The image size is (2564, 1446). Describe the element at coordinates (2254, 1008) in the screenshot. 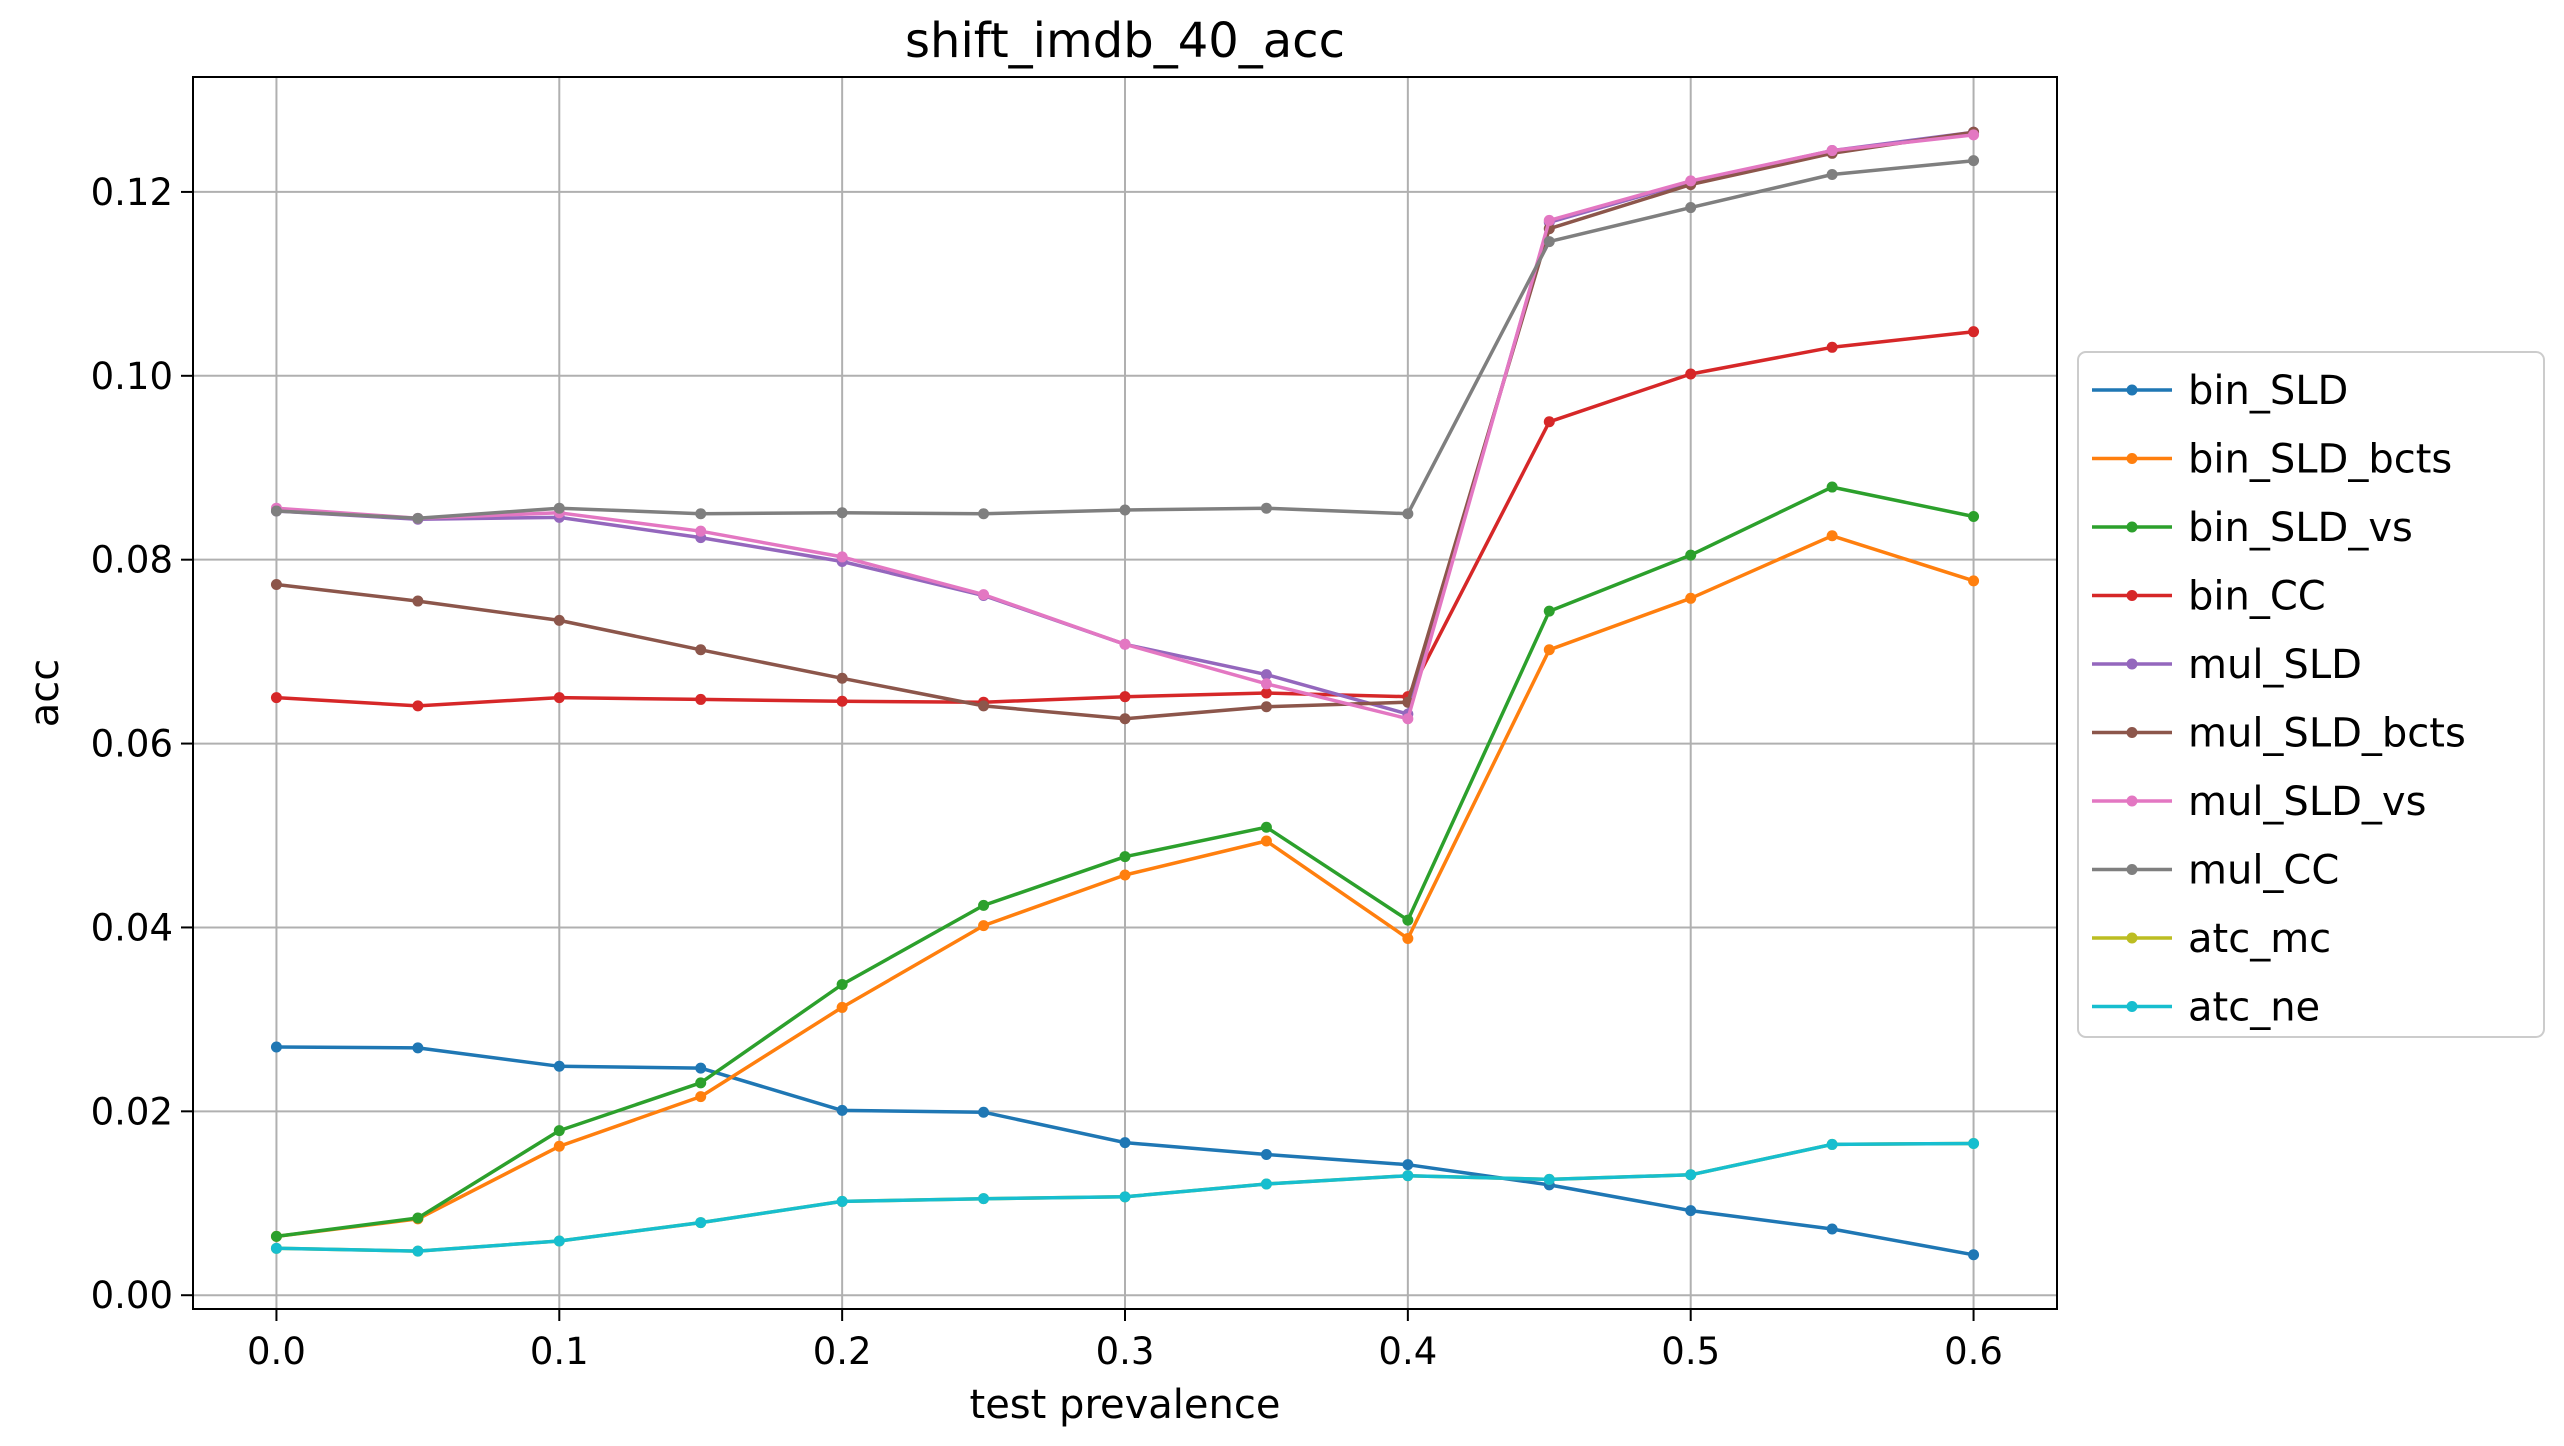

I see `legend-label: atc_ne` at that location.